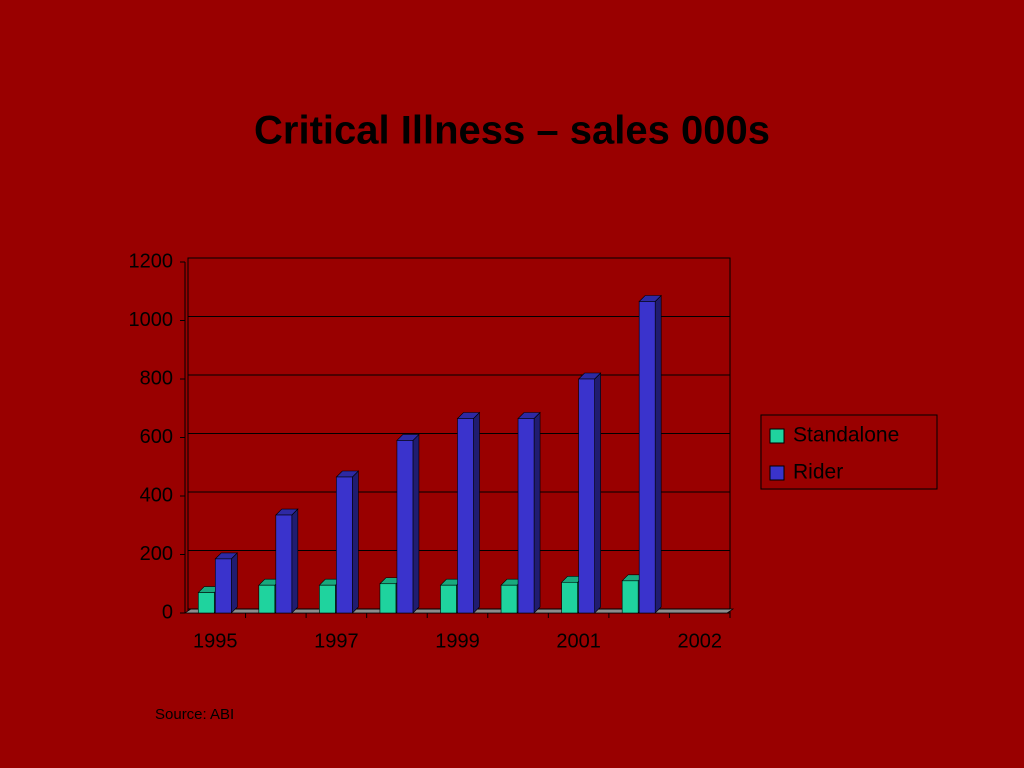 The width and height of the screenshot is (1024, 768). I want to click on x-tick-label: 2001, so click(578, 641).